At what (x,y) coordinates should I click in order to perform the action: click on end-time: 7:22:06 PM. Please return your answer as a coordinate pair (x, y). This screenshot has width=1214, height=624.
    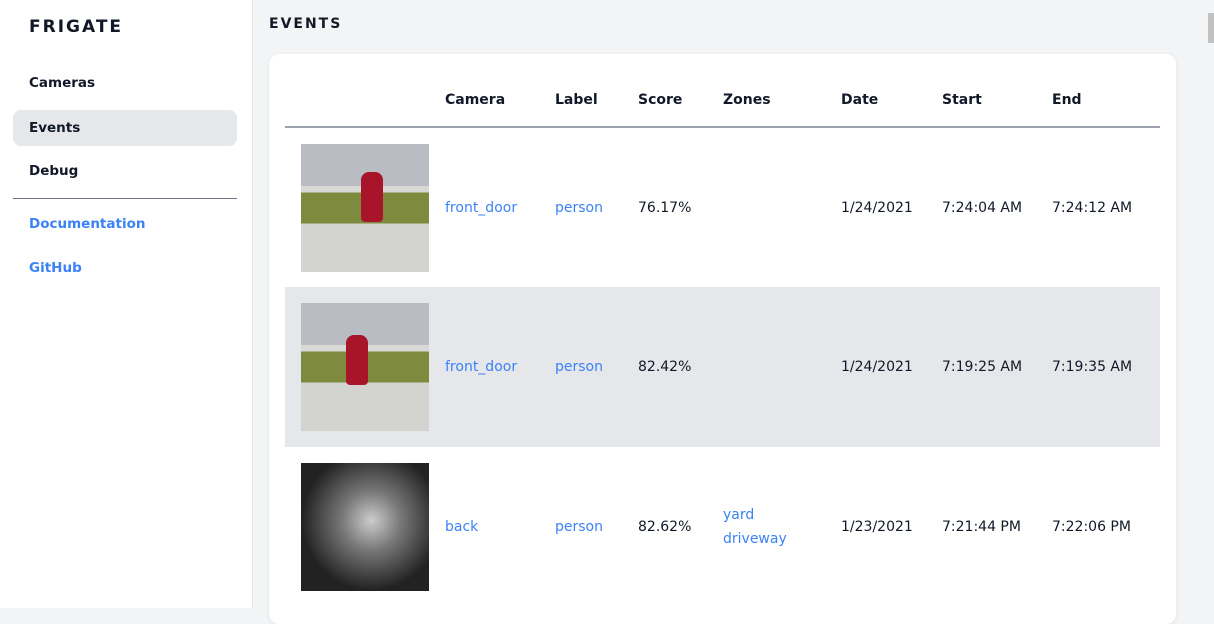
    Looking at the image, I should click on (1091, 527).